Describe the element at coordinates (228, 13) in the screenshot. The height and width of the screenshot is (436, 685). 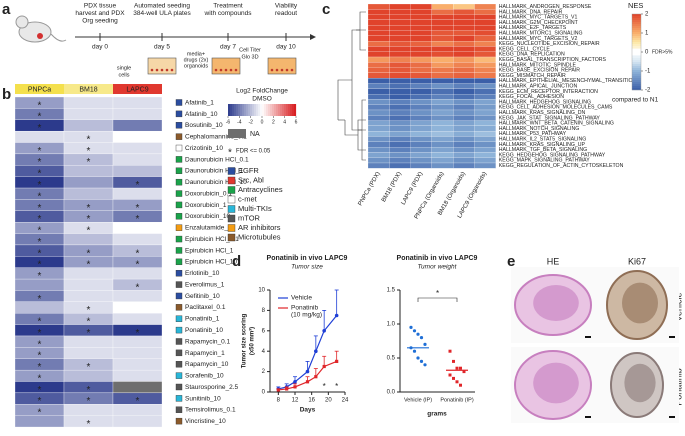
I see `step-label: with compounds` at that location.